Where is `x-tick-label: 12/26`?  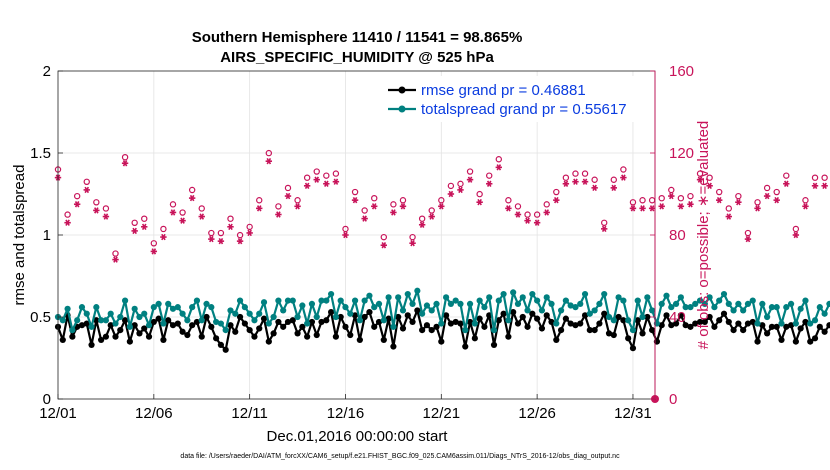 x-tick-label: 12/26 is located at coordinates (537, 413).